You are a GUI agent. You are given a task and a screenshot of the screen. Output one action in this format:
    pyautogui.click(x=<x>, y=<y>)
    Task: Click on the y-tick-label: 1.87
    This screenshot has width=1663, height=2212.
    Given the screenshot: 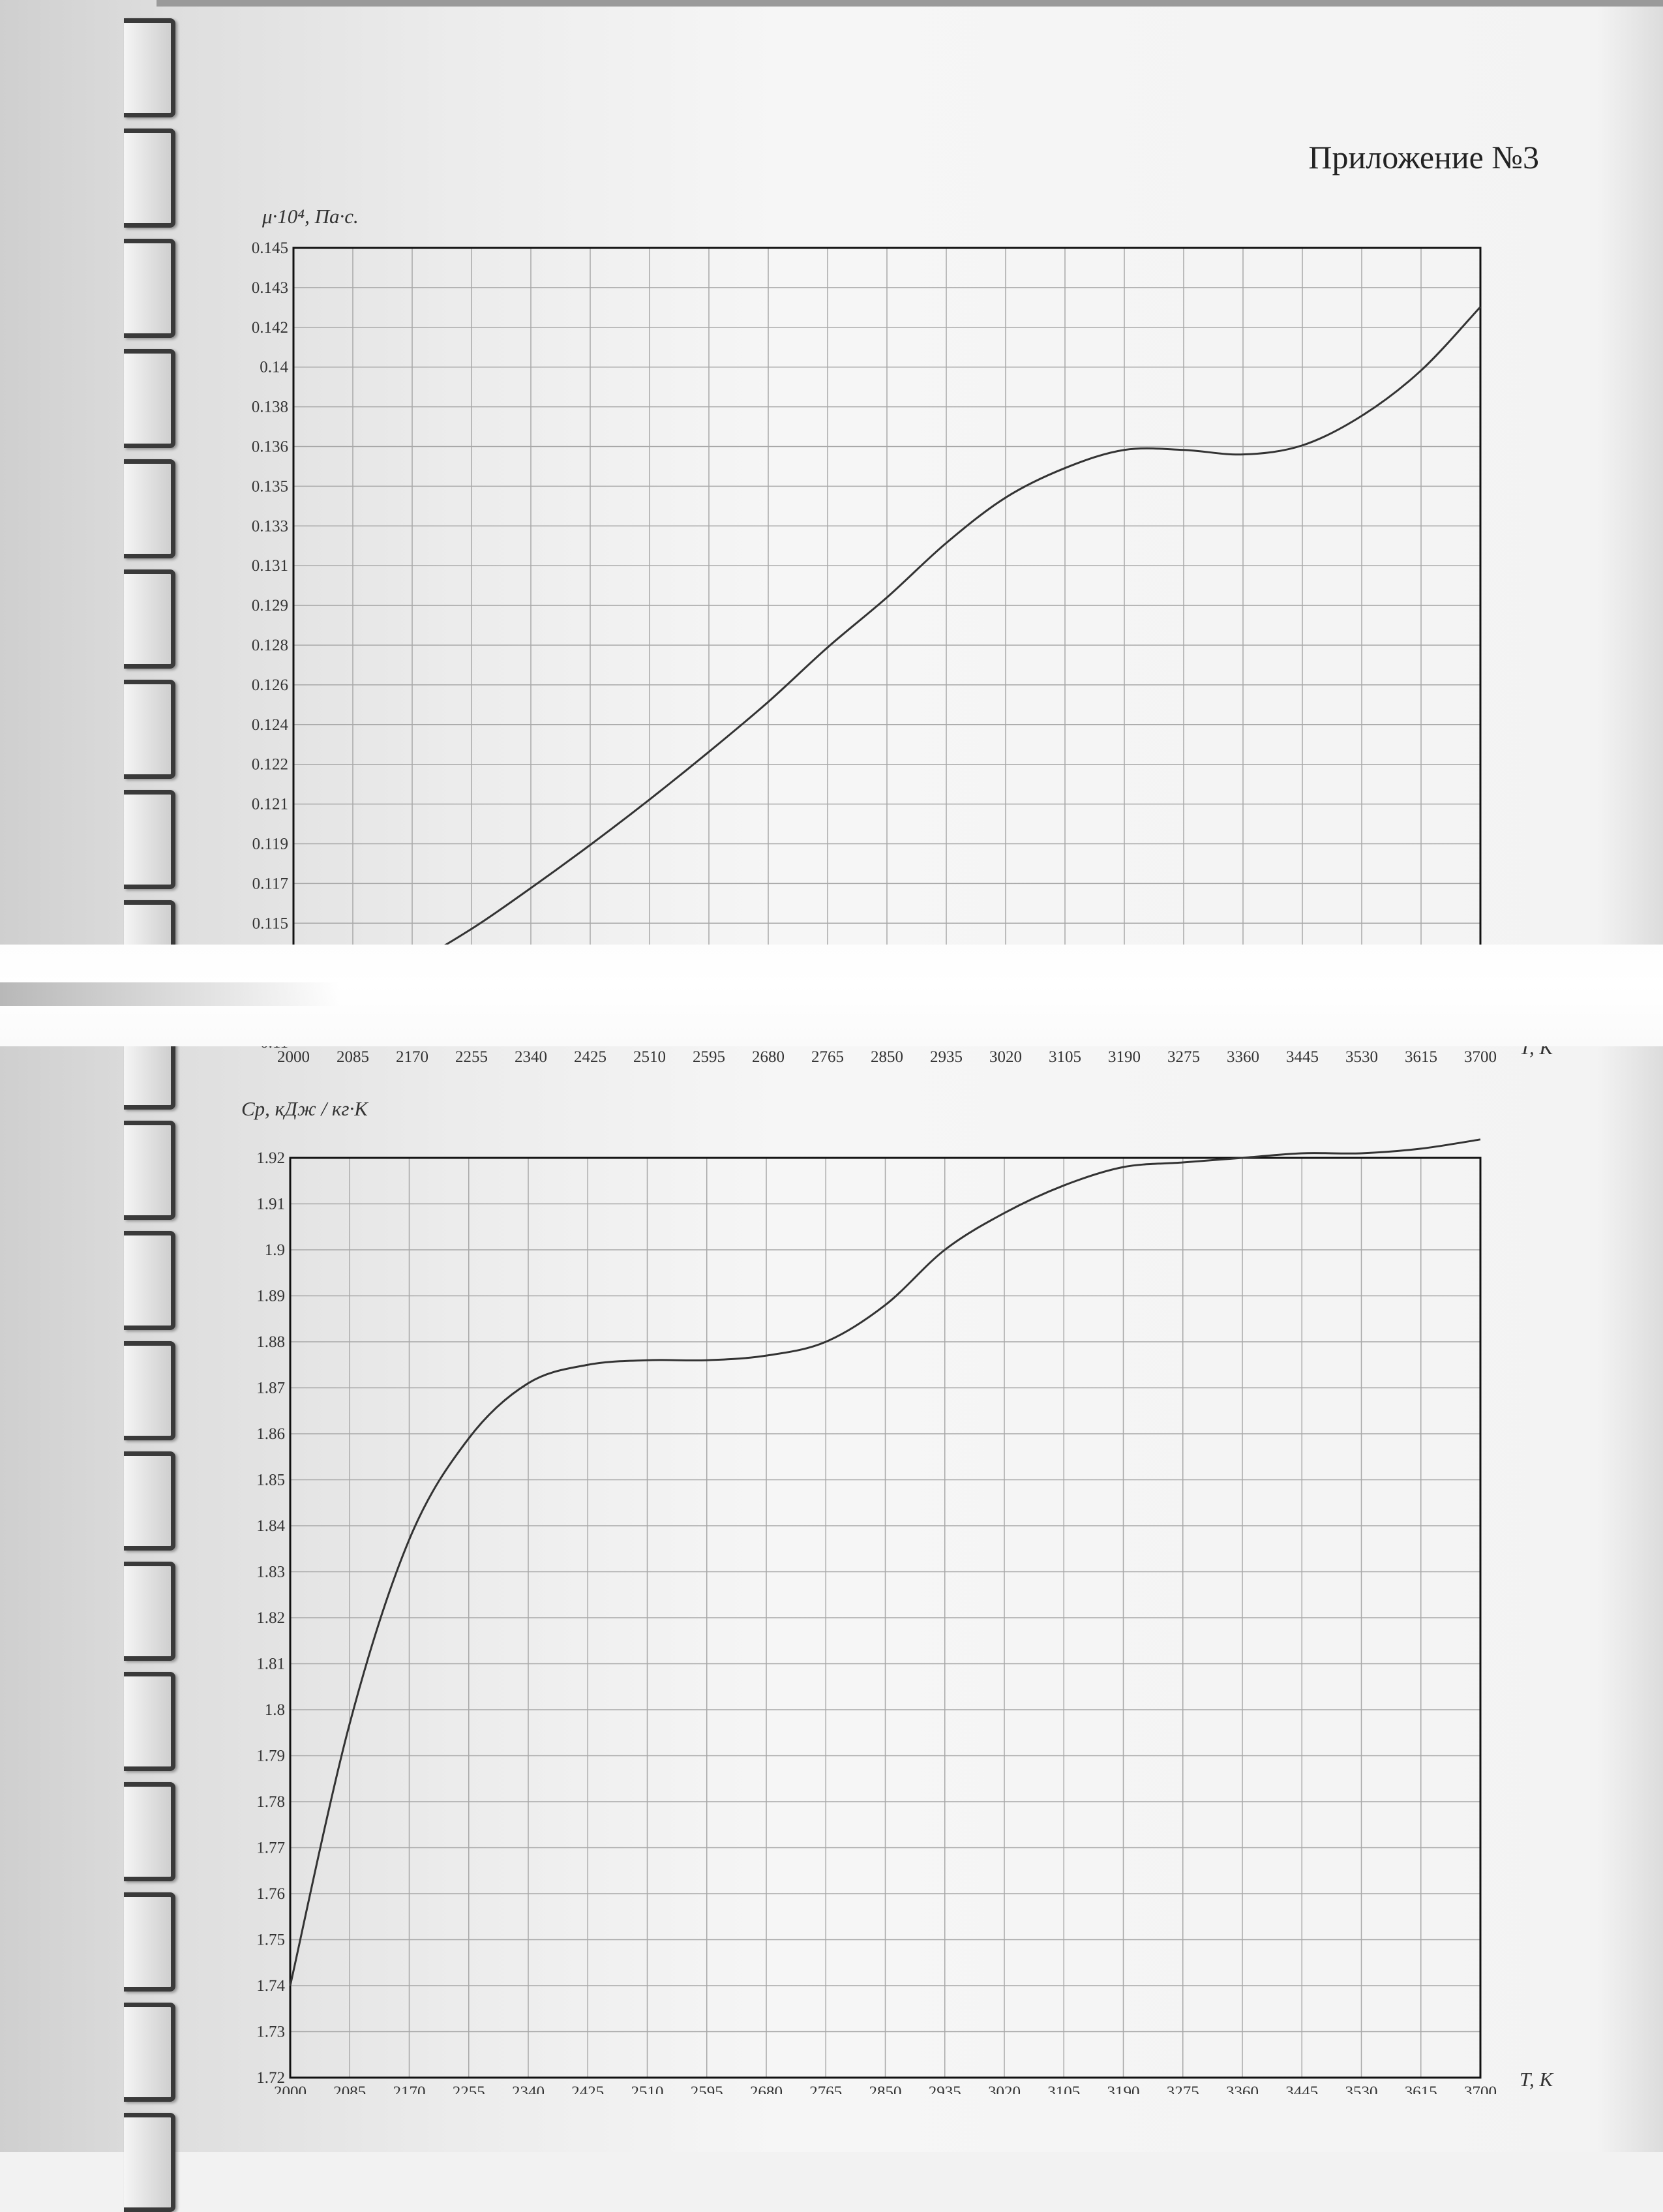 What is the action you would take?
    pyautogui.click(x=270, y=1388)
    